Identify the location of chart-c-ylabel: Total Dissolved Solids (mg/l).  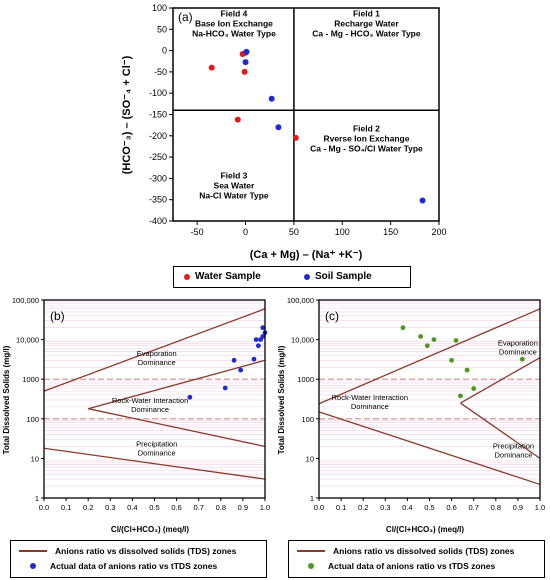
(281, 399).